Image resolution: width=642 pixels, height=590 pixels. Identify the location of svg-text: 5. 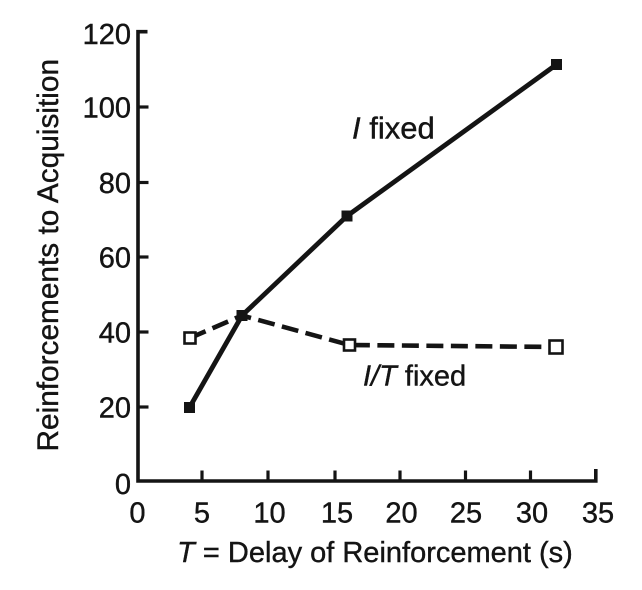
(202, 514).